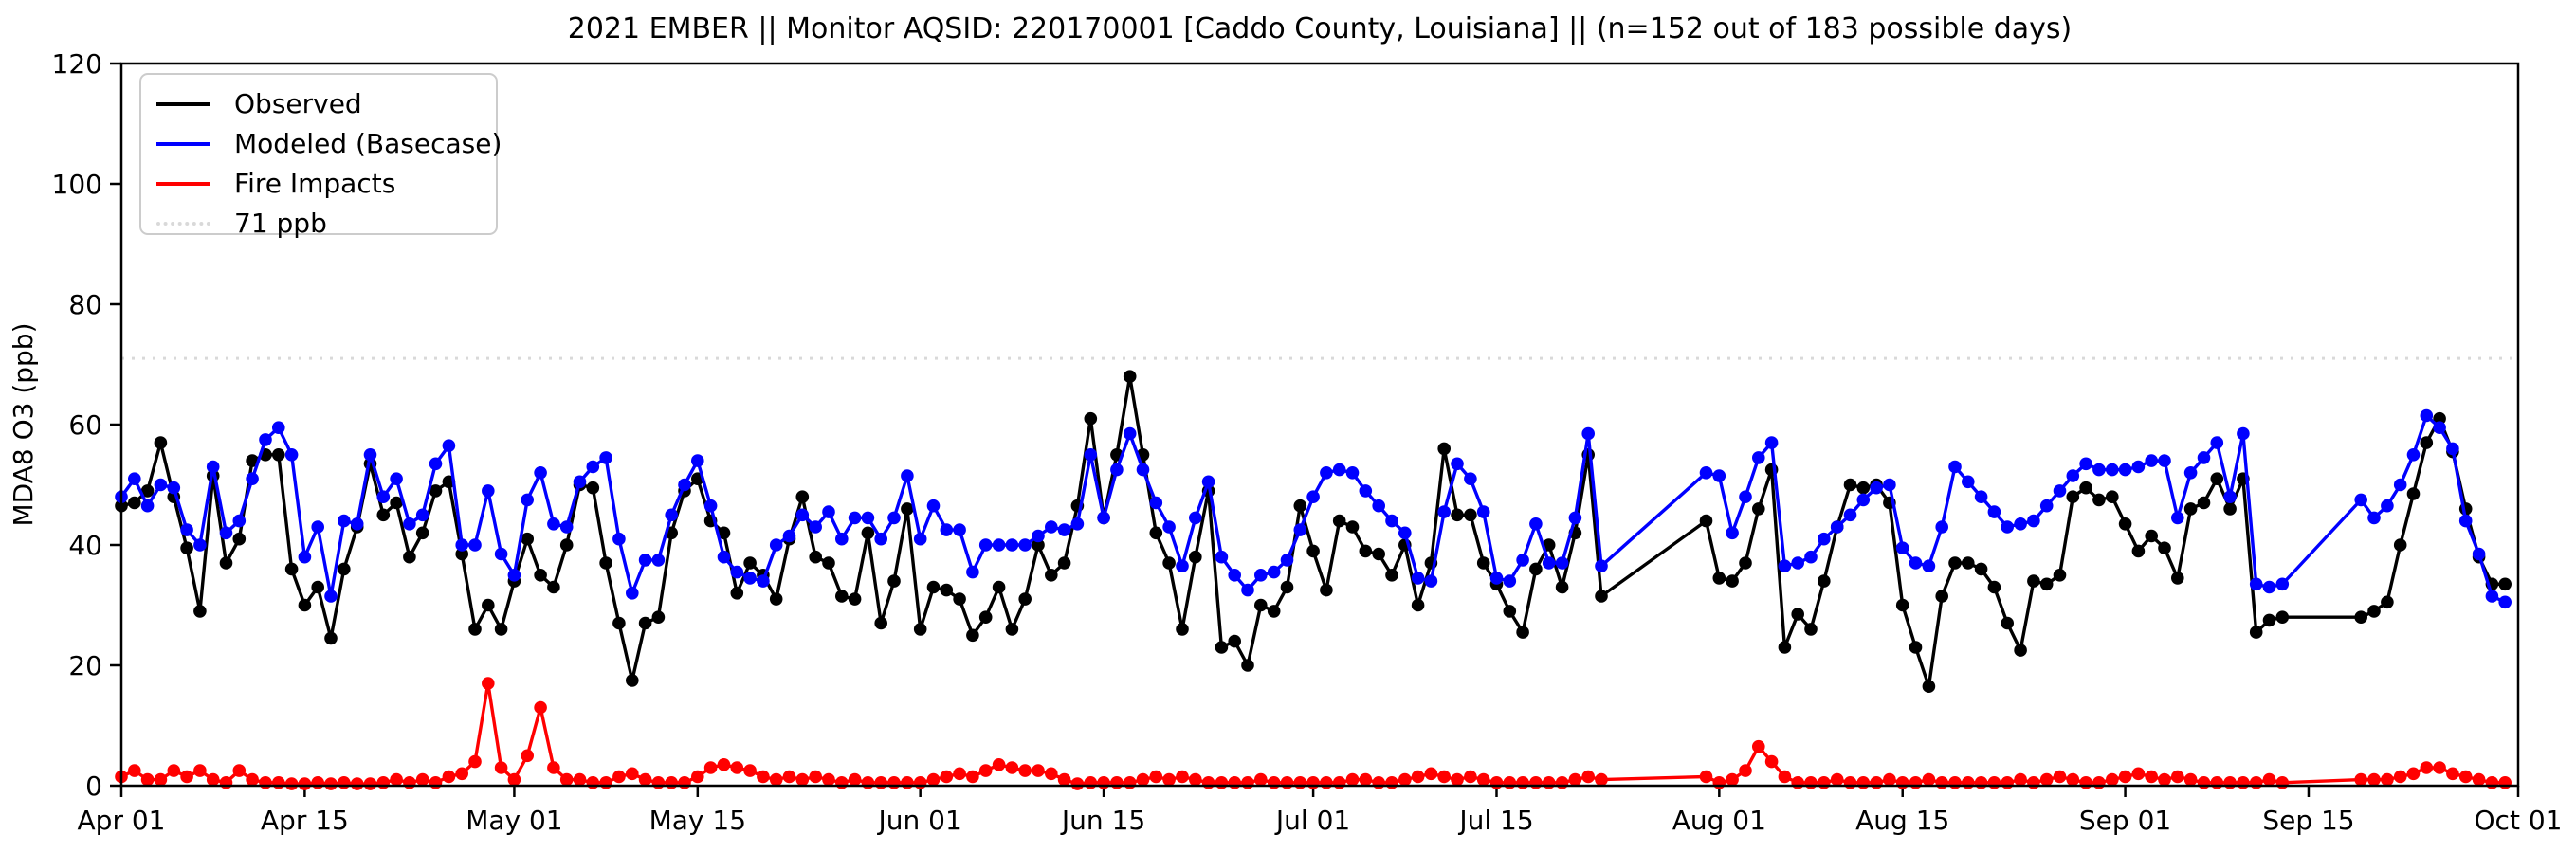 This screenshot has width=2576, height=853. Describe the element at coordinates (23, 424) in the screenshot. I see `y-axis-label: MDA8 O3 (ppb)` at that location.